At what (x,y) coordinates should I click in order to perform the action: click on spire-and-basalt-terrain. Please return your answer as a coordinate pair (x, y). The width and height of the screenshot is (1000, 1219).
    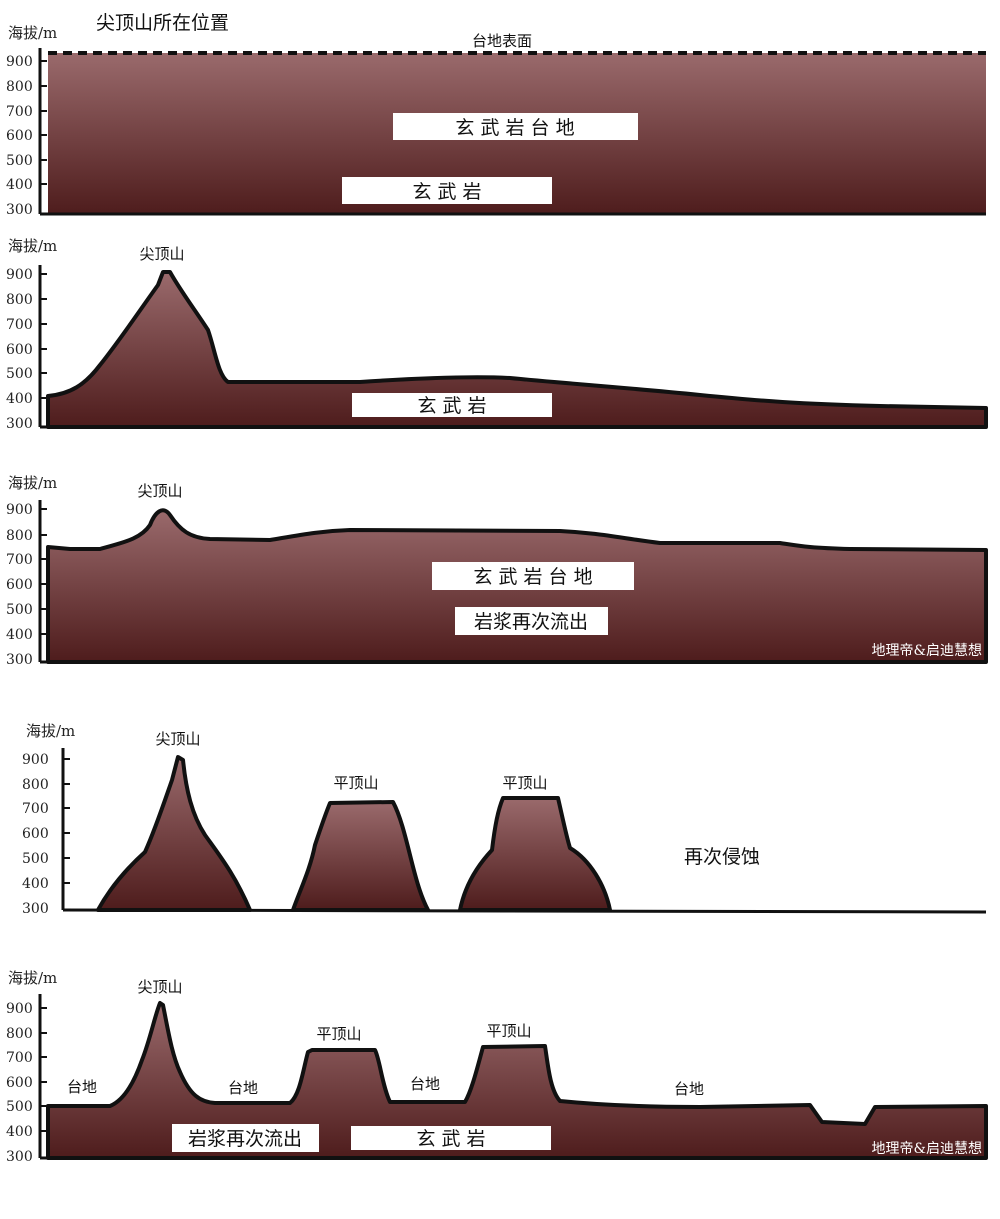
    Looking at the image, I should click on (517, 349).